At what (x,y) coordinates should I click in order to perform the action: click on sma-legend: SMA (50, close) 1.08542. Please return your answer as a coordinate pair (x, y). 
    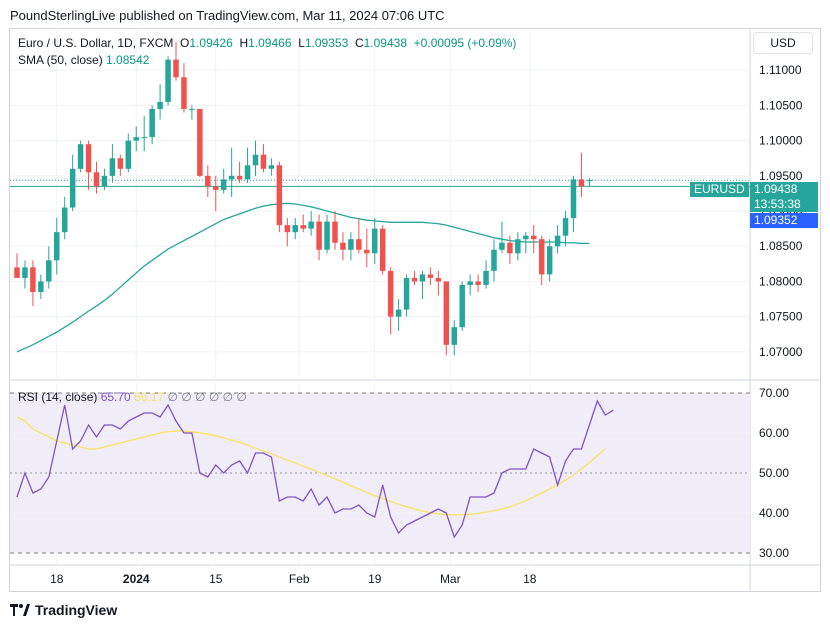
    Looking at the image, I should click on (83, 60).